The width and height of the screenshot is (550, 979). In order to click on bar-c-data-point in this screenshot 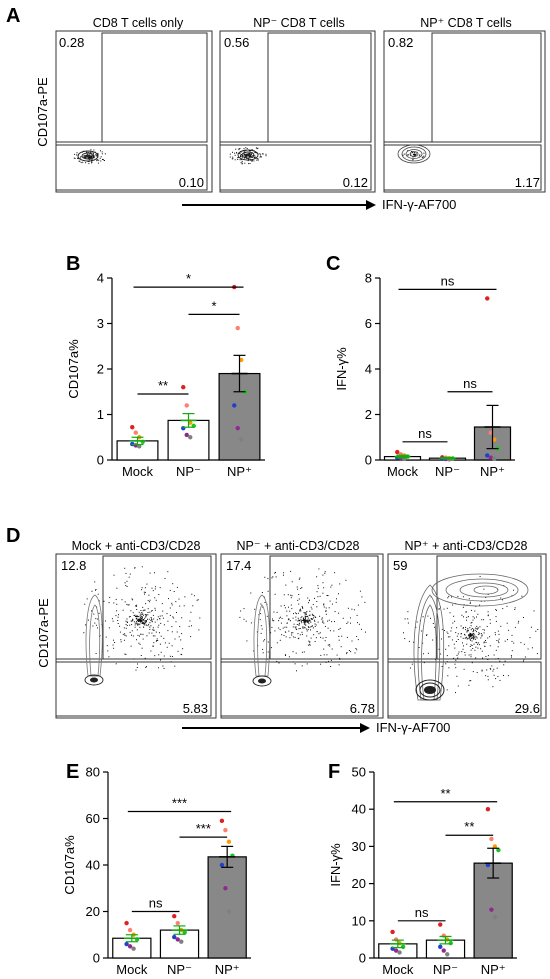, I will do `click(490, 457)`.